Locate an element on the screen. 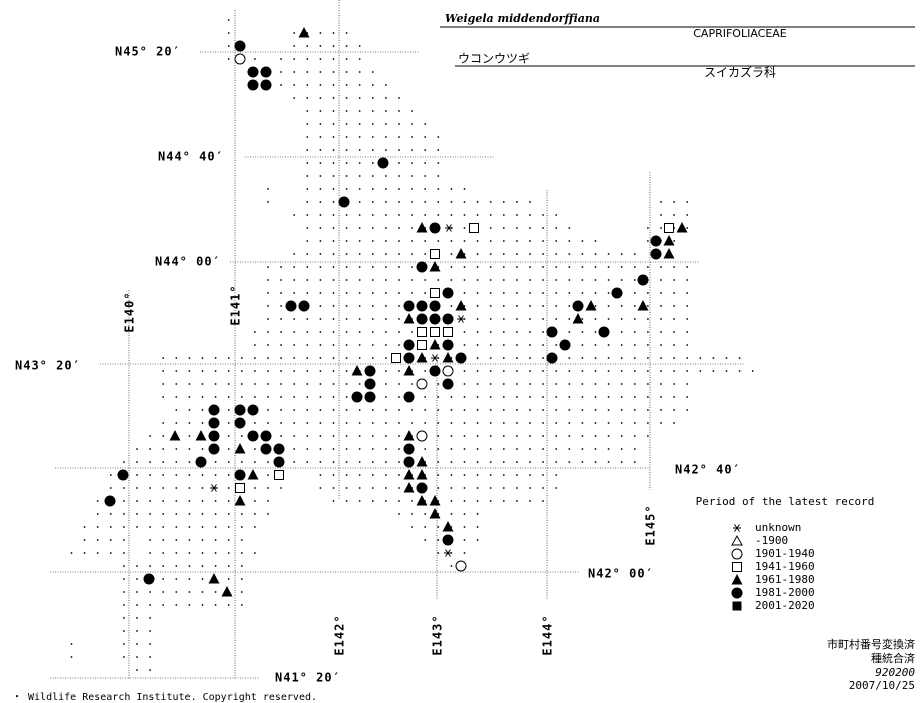 Image resolution: width=923 pixels, height=703 pixels. latitude-label: N44° 40′ is located at coordinates (191, 157).